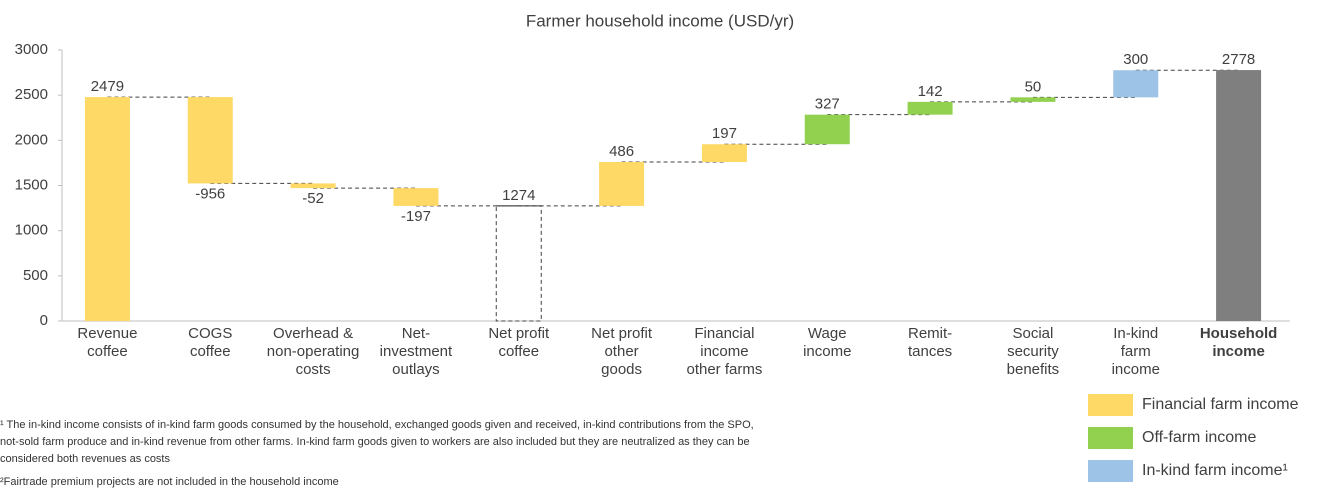  What do you see at coordinates (1033, 369) in the screenshot?
I see `x-tick-label: benefits` at bounding box center [1033, 369].